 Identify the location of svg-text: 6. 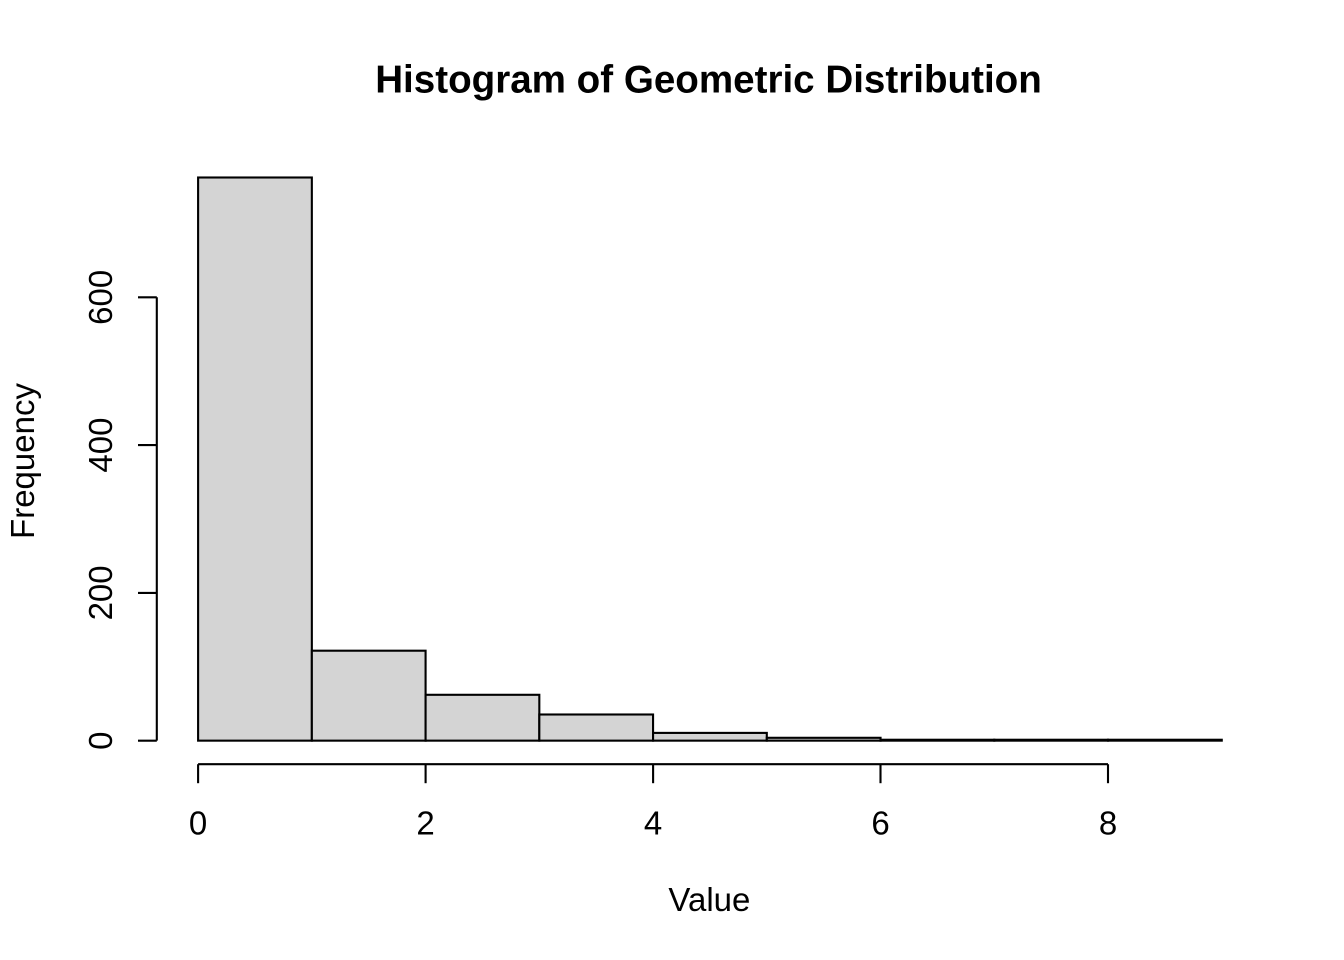
(880, 822).